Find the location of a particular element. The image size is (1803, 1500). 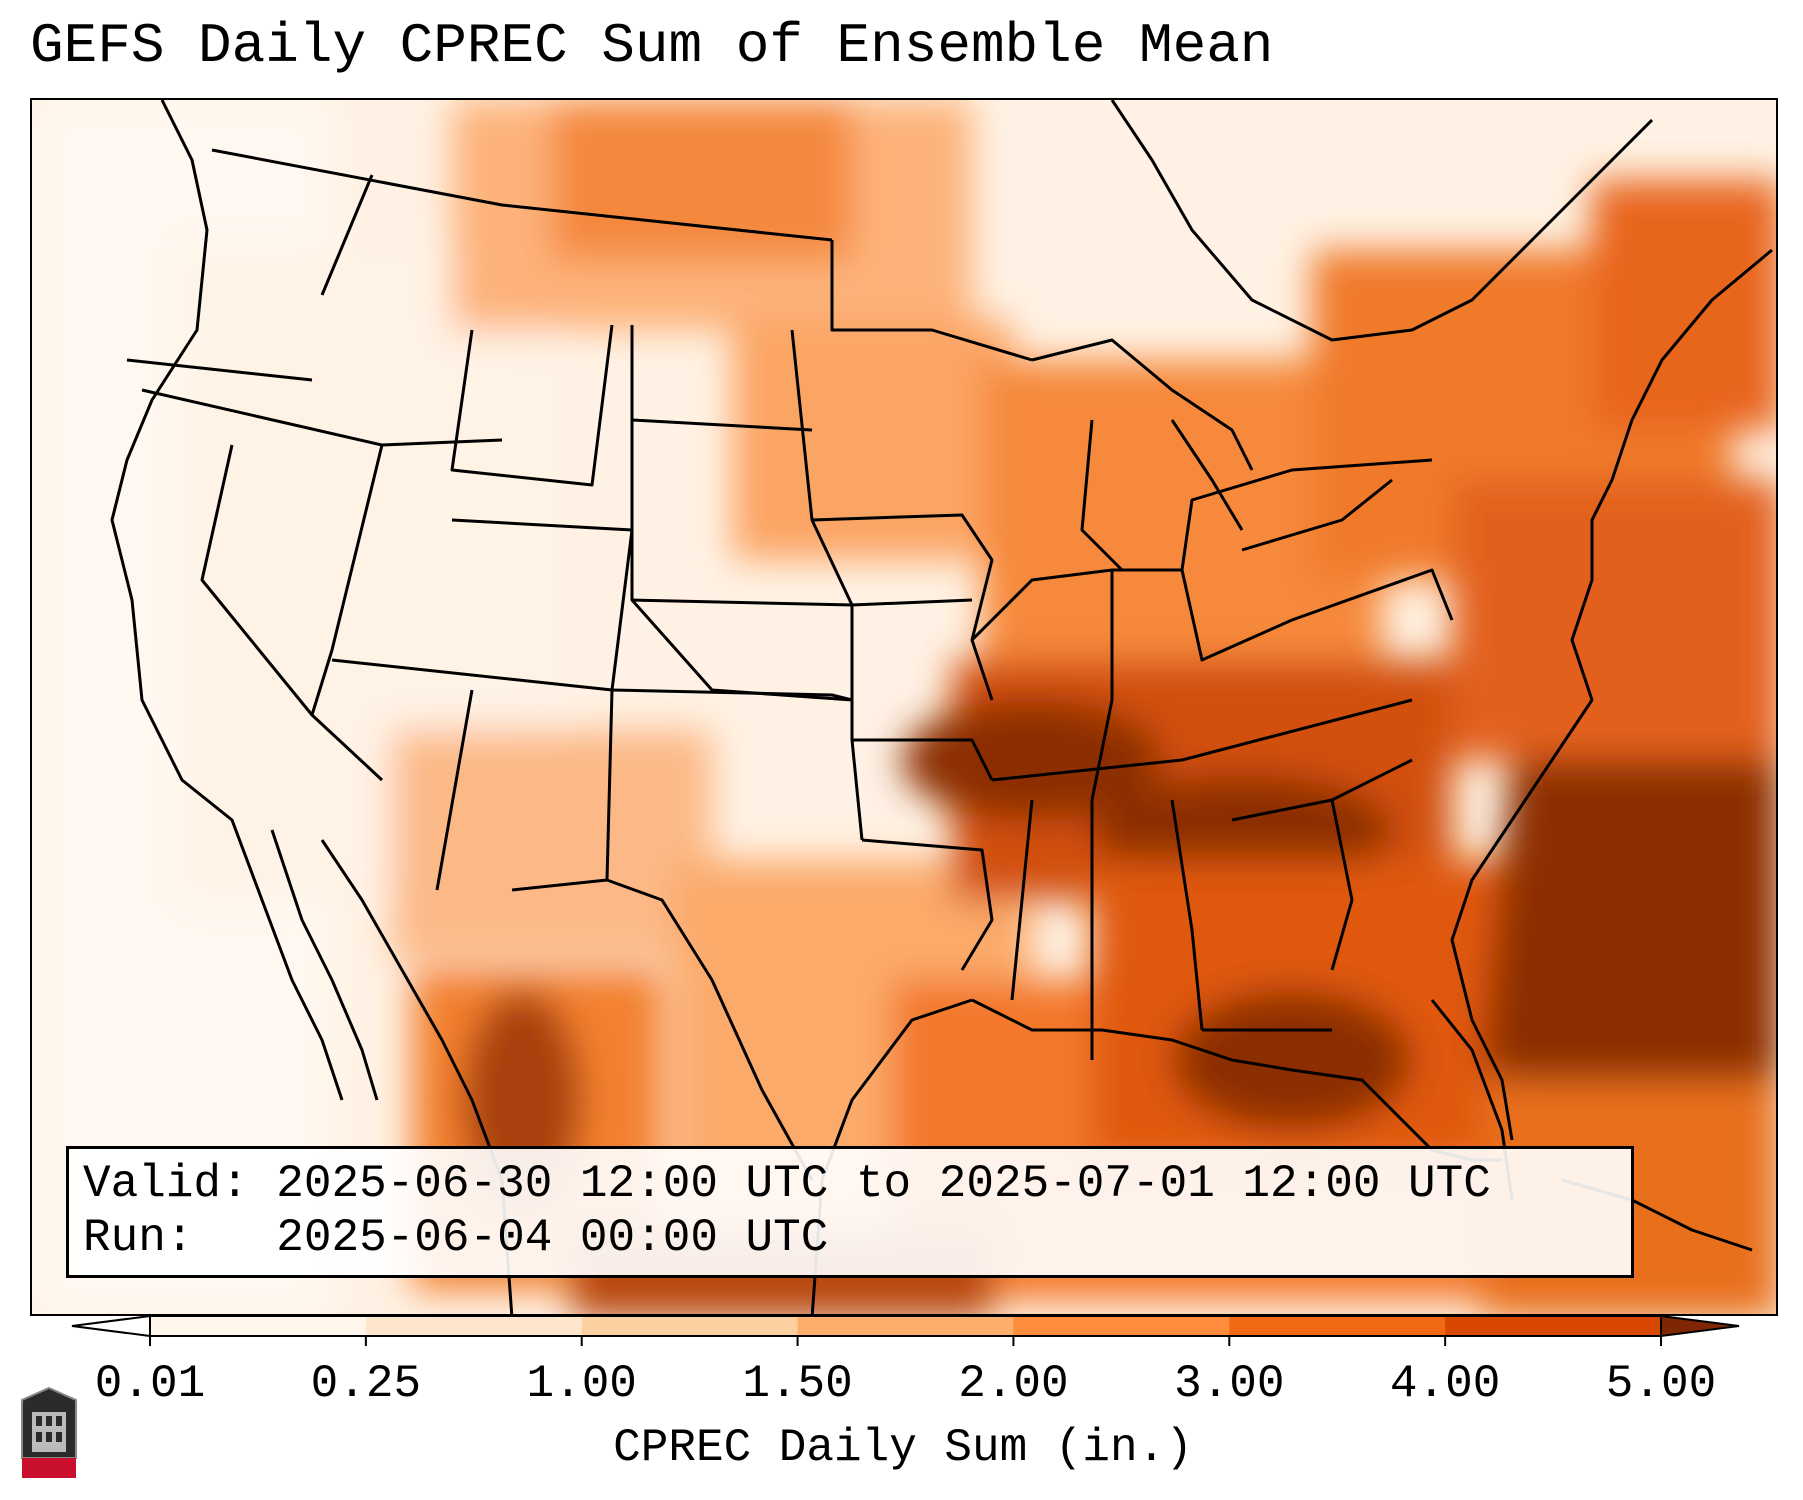

canada-coast is located at coordinates (1382, 221).